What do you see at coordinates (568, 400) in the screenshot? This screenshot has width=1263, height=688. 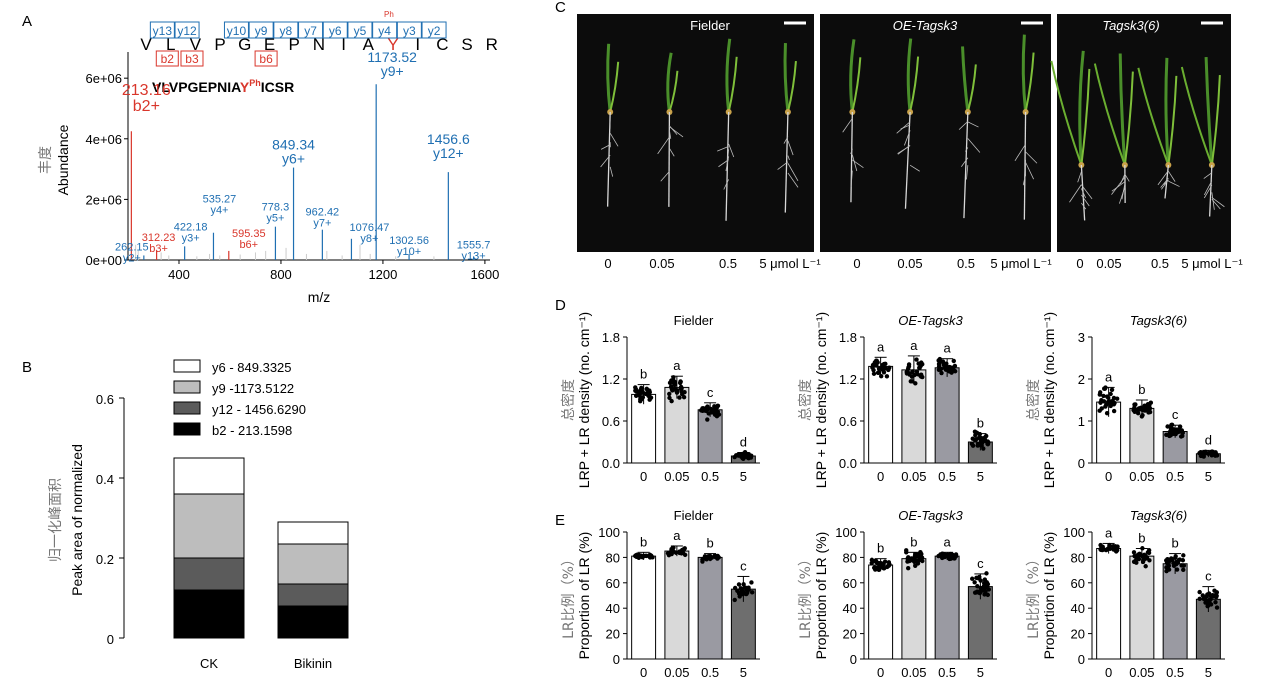 I see `y-axis-title-cn: 总密度` at bounding box center [568, 400].